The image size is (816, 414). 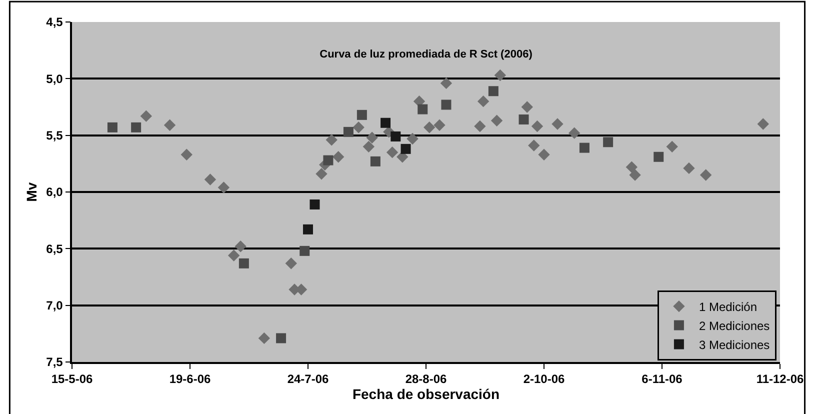 I want to click on x-tick-label: 6-11-06, so click(x=662, y=379).